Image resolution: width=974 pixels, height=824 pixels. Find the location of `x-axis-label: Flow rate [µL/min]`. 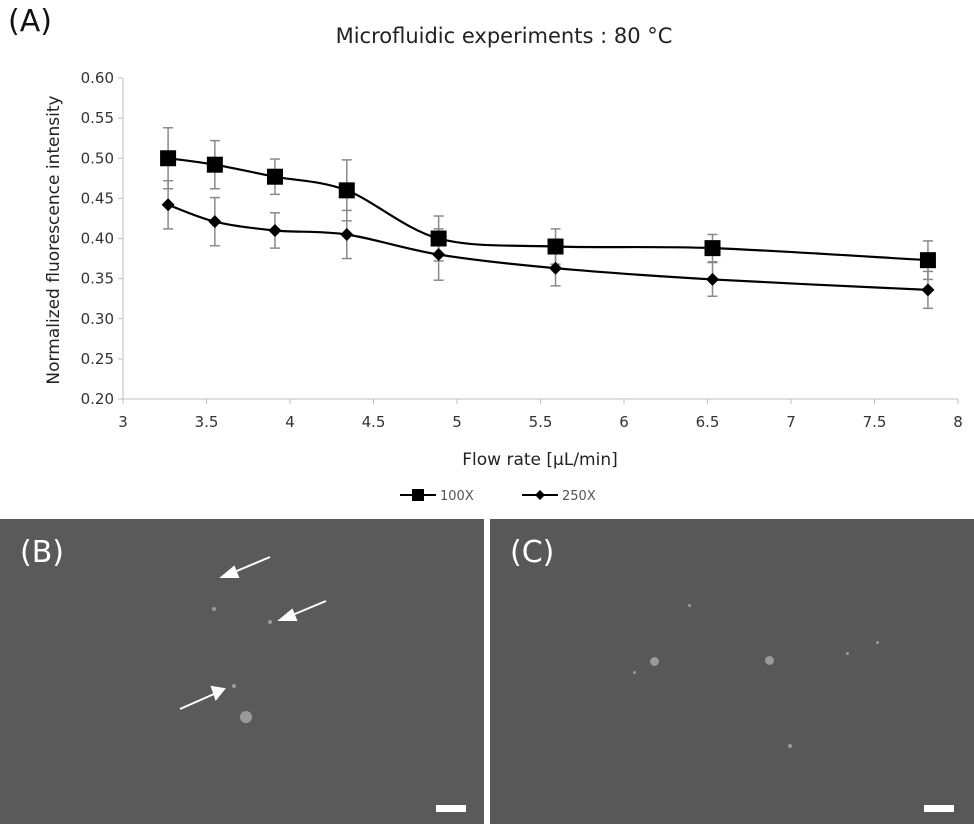

x-axis-label: Flow rate [µL/min] is located at coordinates (539, 460).